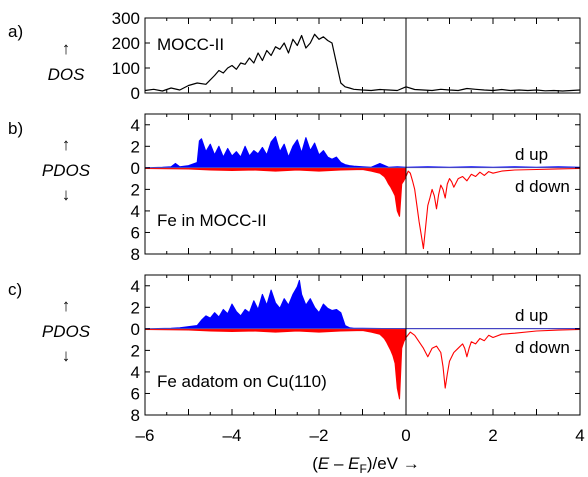  I want to click on axes-frame-a, so click(362, 55).